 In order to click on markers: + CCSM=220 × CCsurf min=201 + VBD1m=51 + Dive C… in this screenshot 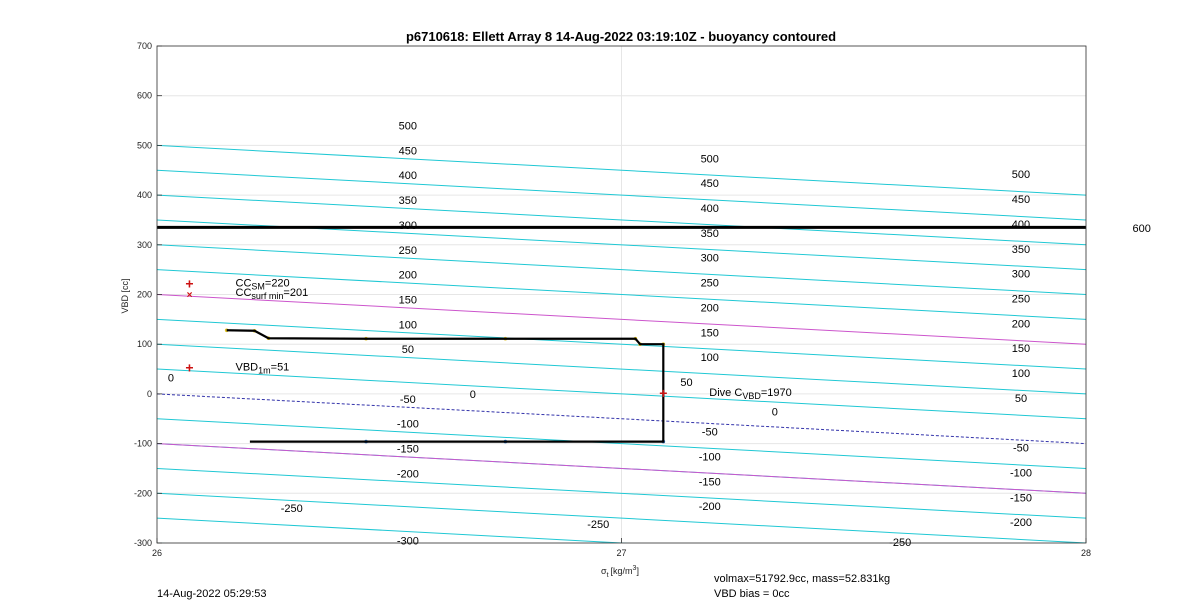, I will do `click(488, 338)`.